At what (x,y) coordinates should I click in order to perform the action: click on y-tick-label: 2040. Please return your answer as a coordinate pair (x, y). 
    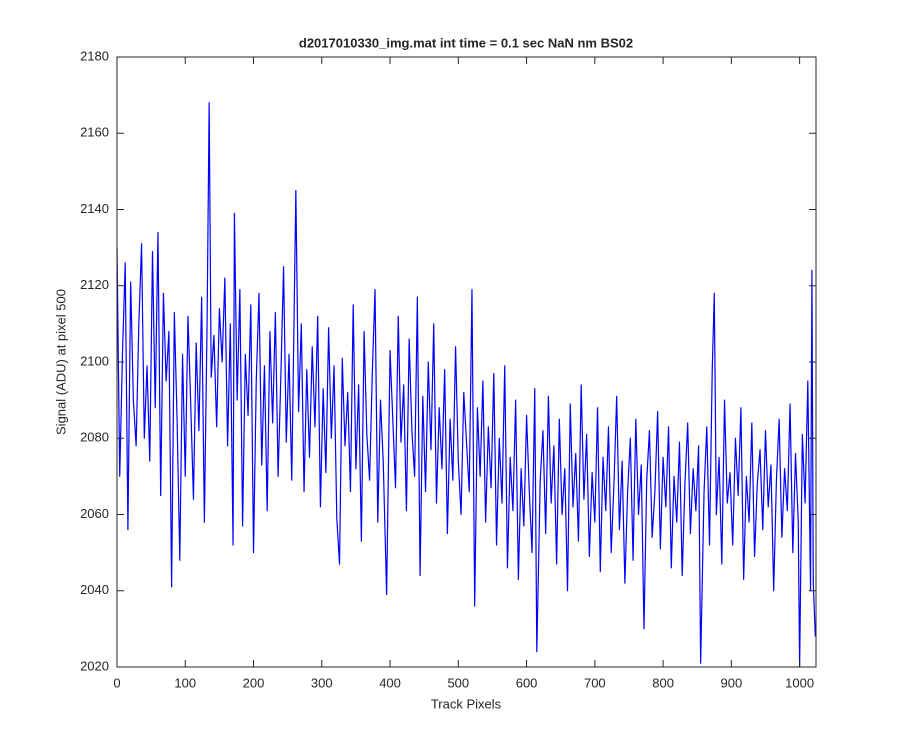
    Looking at the image, I should click on (94, 589).